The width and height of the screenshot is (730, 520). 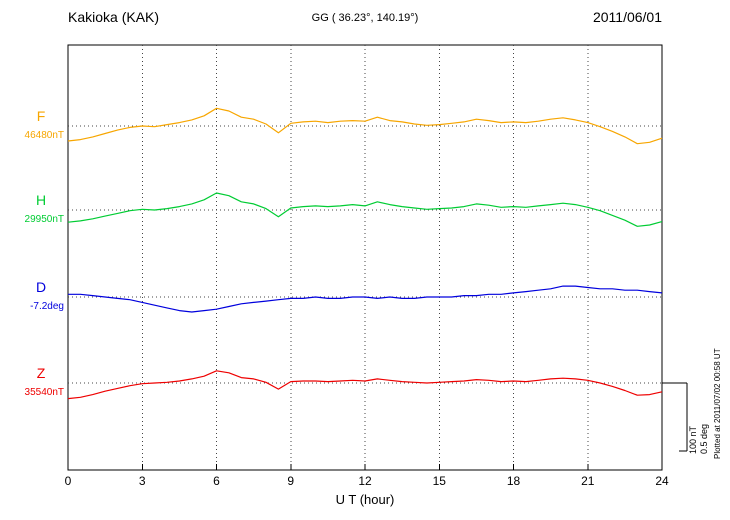 What do you see at coordinates (588, 481) in the screenshot?
I see `x-tick-label: 21` at bounding box center [588, 481].